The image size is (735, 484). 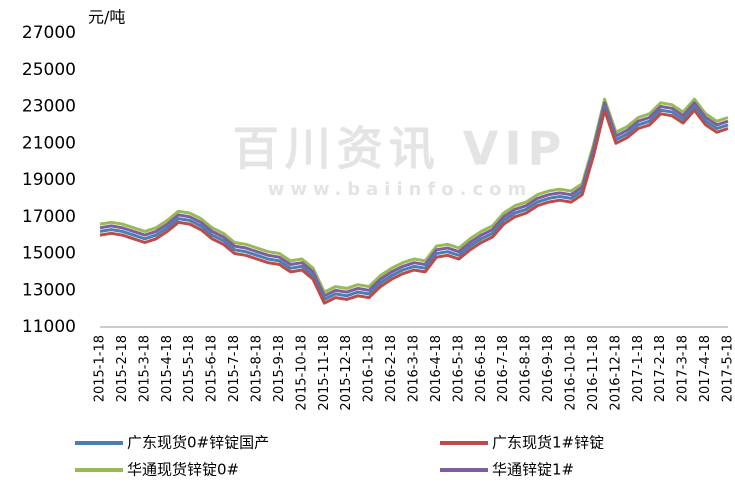 I want to click on x-tick-label: 2016-1-18, so click(x=369, y=368).